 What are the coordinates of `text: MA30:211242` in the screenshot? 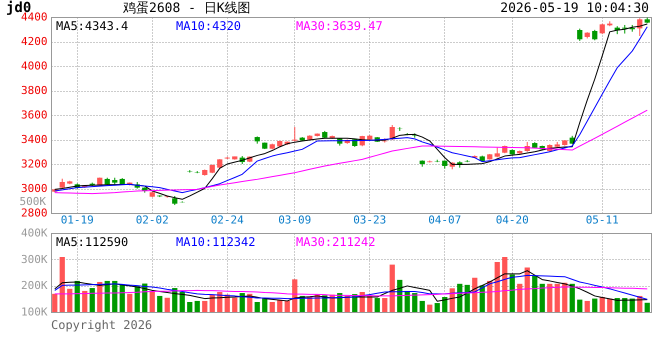 It's located at (336, 242).